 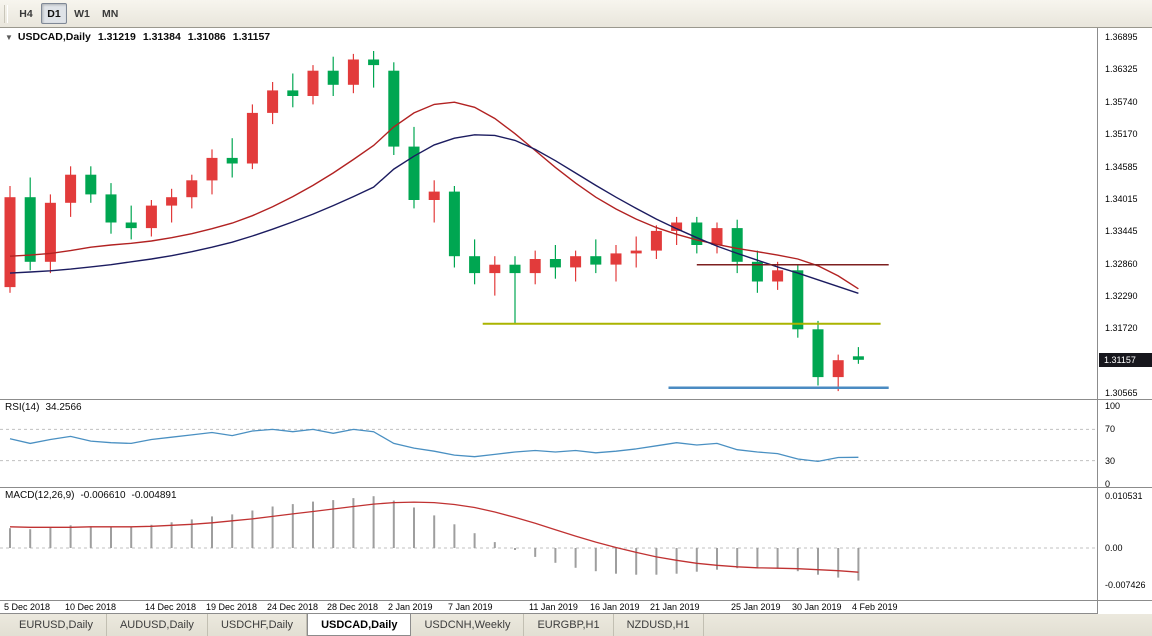 I want to click on price-scale-label: 1.35170, so click(x=1121, y=134).